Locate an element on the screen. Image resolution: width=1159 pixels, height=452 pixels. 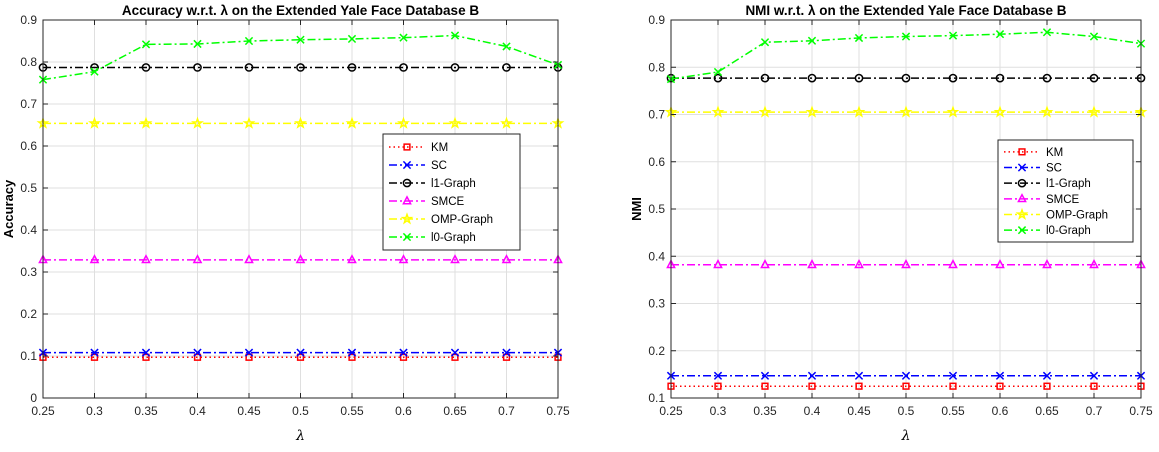
series-km is located at coordinates (906, 386).